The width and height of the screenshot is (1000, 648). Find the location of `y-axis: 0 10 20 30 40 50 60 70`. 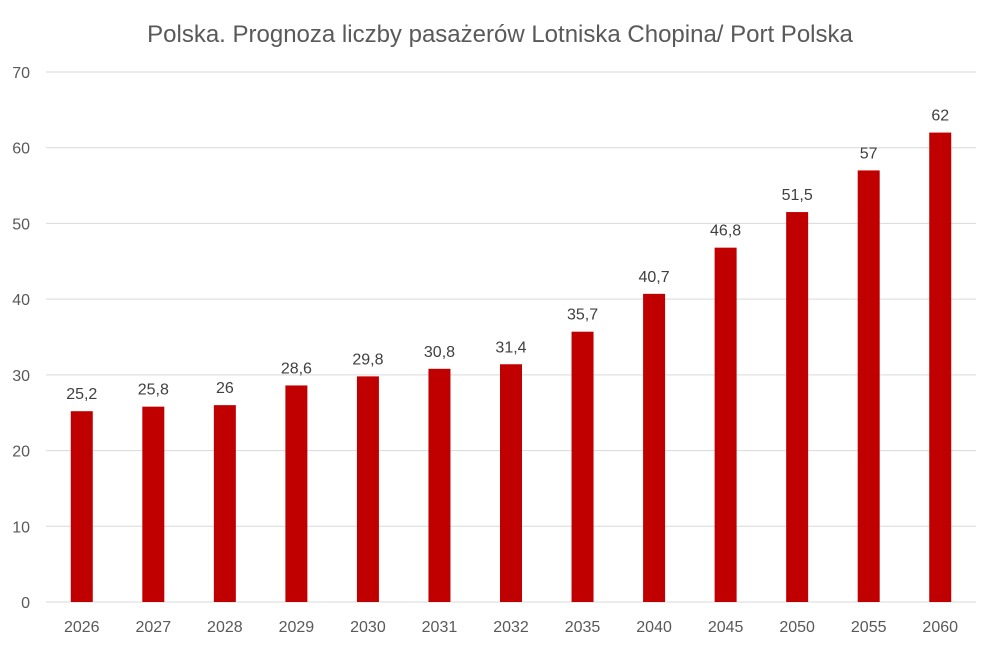

y-axis: 0 10 20 30 40 50 60 70 is located at coordinates (21, 338).